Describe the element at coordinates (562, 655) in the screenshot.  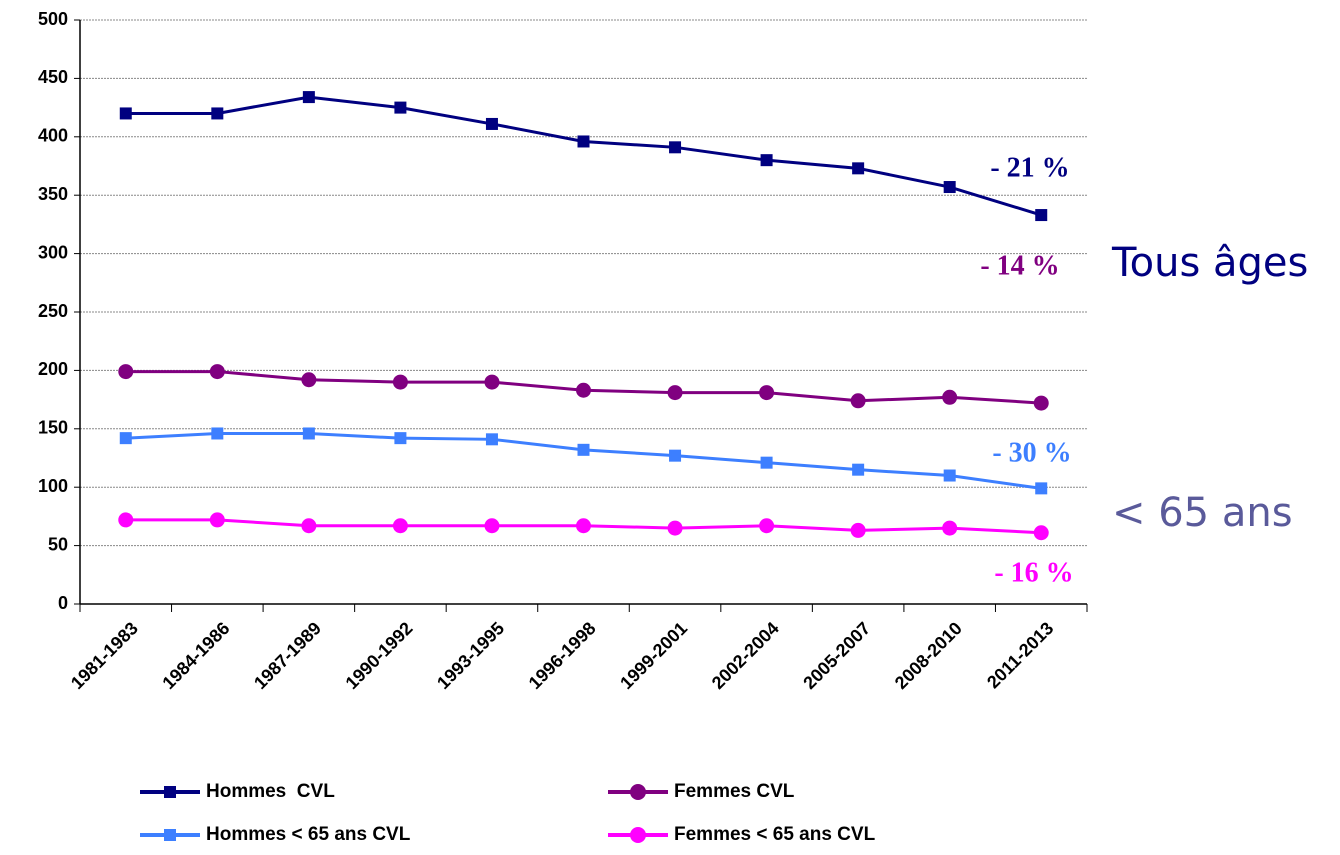
I see `x-tick-label: 1996-1998` at that location.